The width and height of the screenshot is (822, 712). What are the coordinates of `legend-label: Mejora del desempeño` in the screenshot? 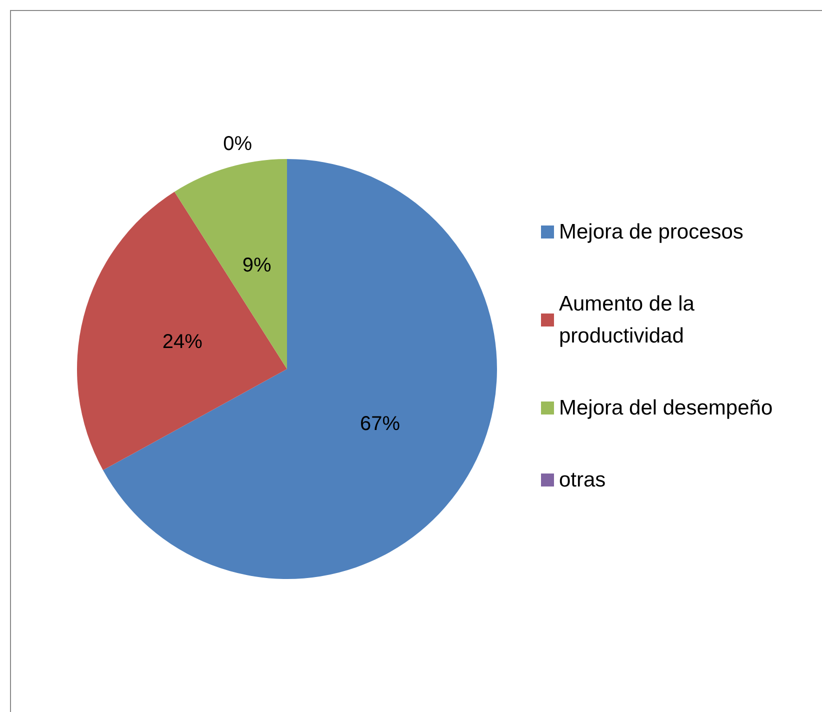 It's located at (666, 408).